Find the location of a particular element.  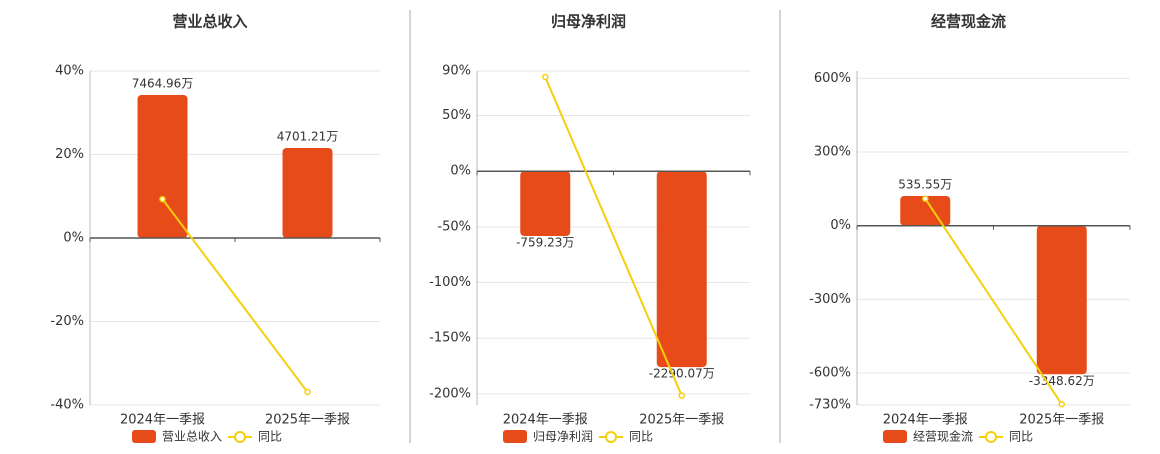

data-label: -759.23万 is located at coordinates (545, 243).